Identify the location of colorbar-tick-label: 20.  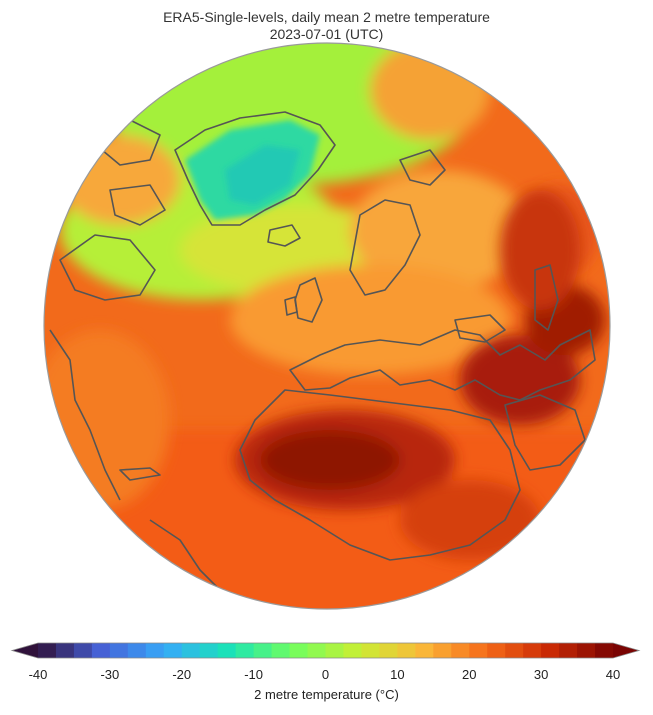
(469, 674).